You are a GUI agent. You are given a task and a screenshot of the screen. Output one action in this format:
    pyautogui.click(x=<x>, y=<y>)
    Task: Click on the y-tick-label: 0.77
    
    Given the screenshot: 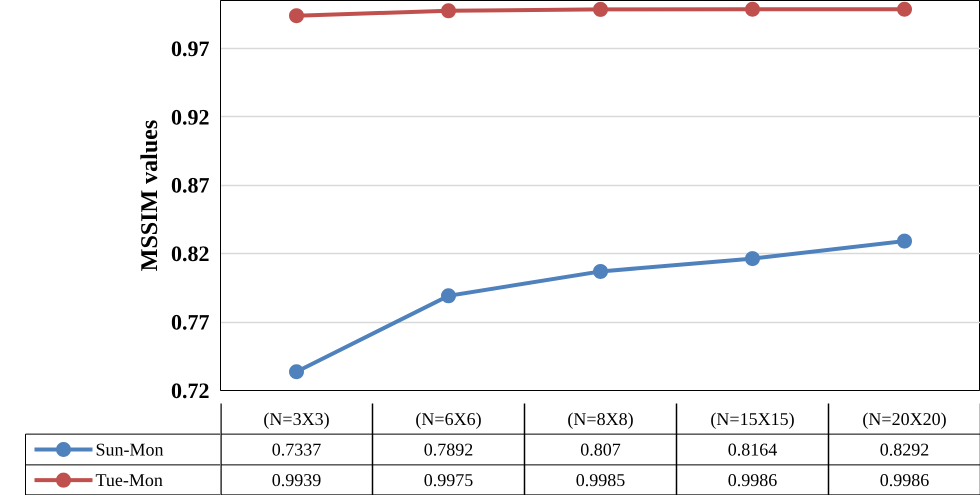 What is the action you would take?
    pyautogui.click(x=190, y=322)
    